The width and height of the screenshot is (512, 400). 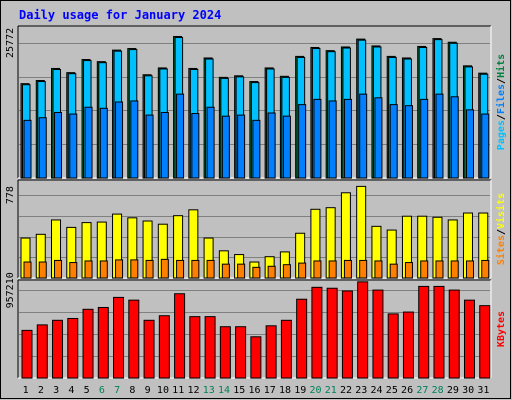 I want to click on x-tick-label: 15, so click(x=239, y=390).